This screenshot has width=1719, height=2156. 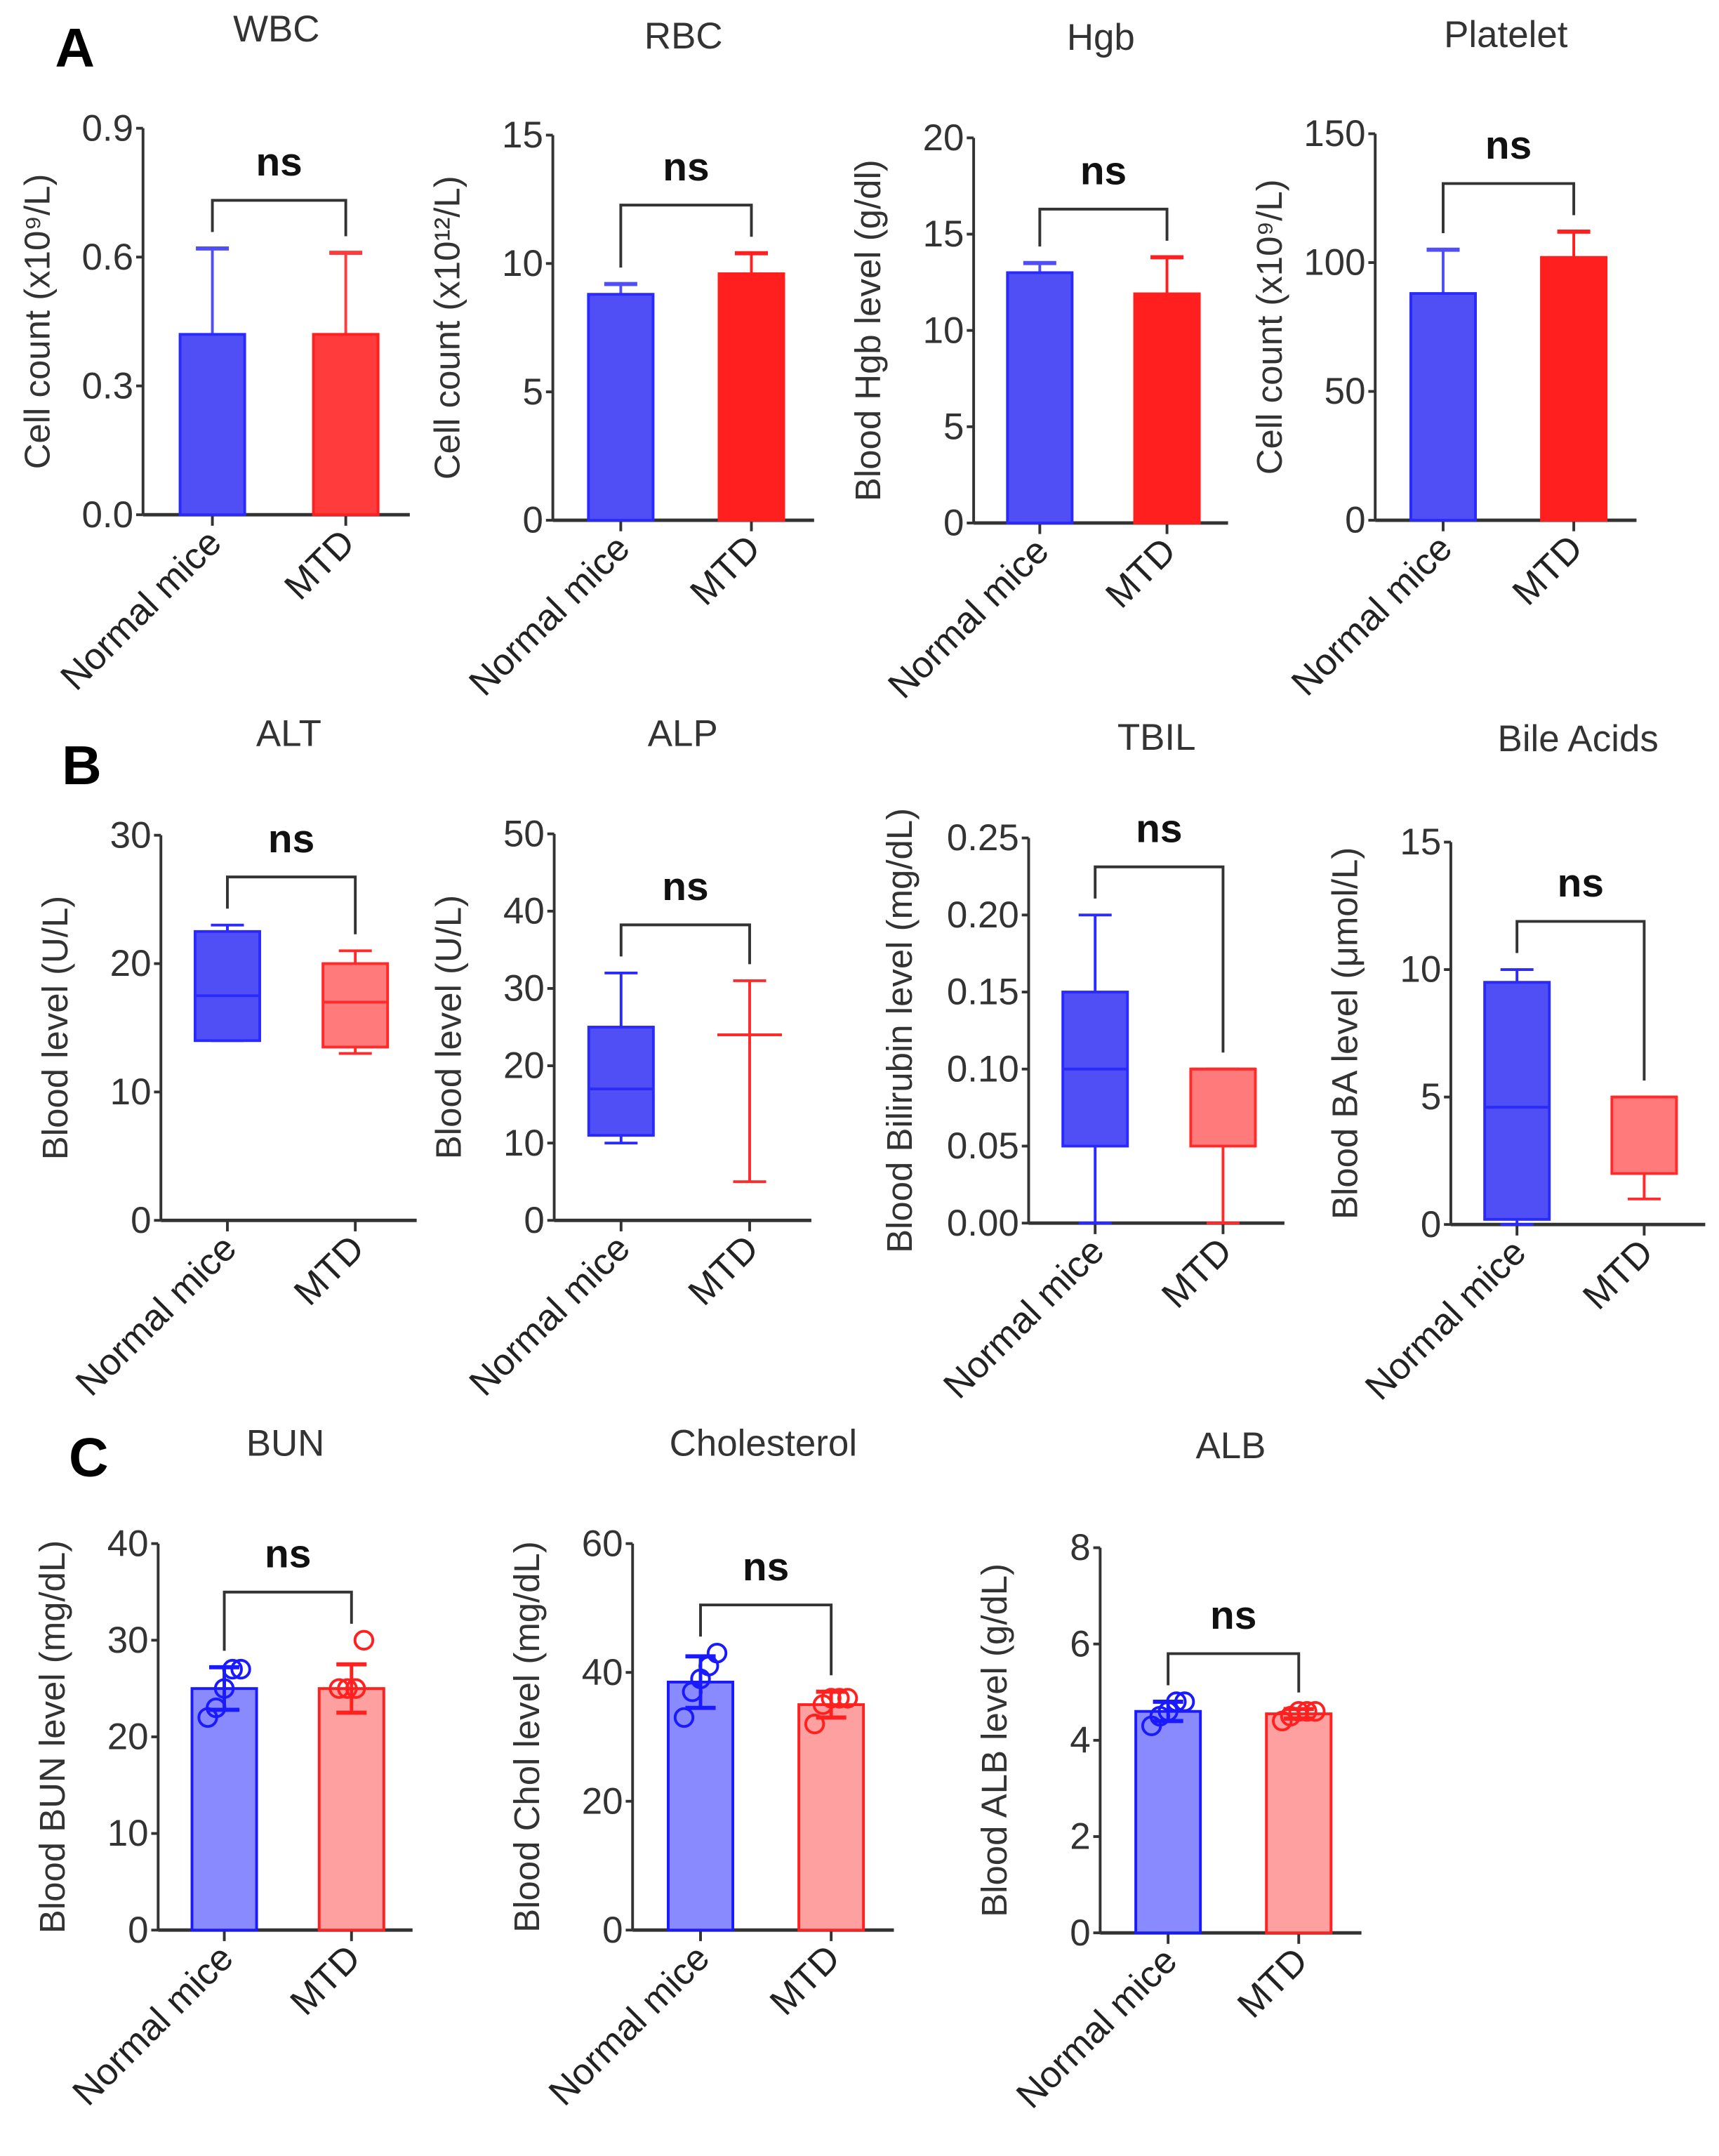 What do you see at coordinates (89, 1457) in the screenshot?
I see `panel-letter-c: C` at bounding box center [89, 1457].